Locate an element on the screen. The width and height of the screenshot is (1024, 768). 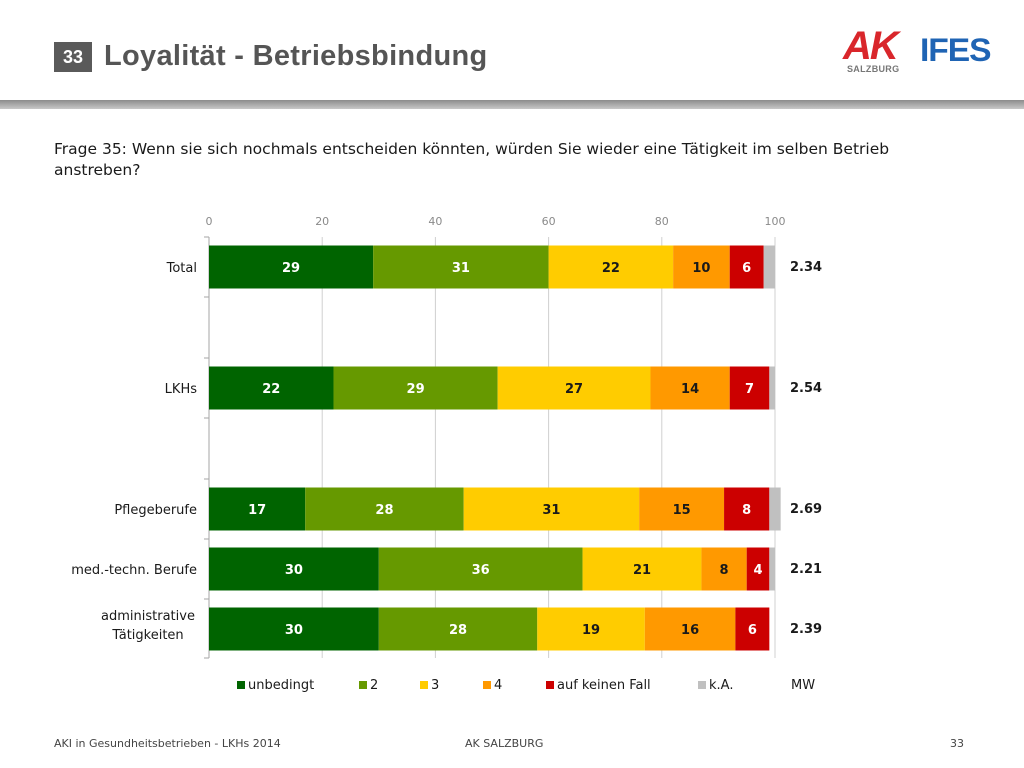
legend-label: 4 is located at coordinates (498, 685).